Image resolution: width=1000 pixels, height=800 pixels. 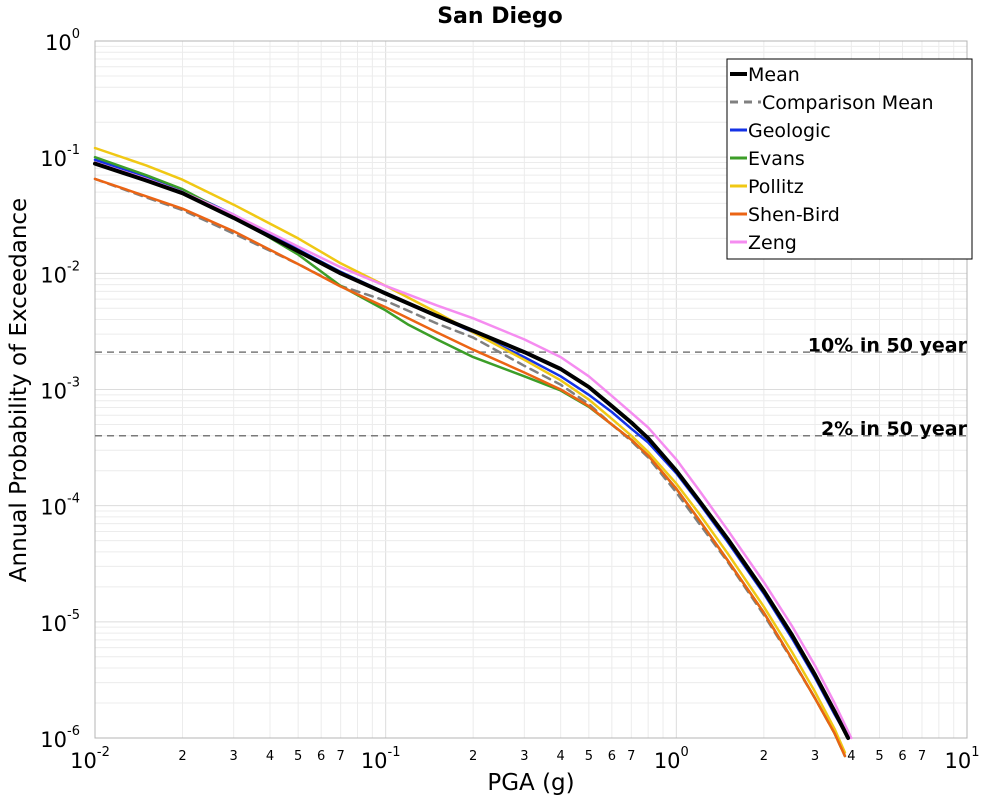 I want to click on reference-line-label: 2% in 50 year, so click(x=894, y=429).